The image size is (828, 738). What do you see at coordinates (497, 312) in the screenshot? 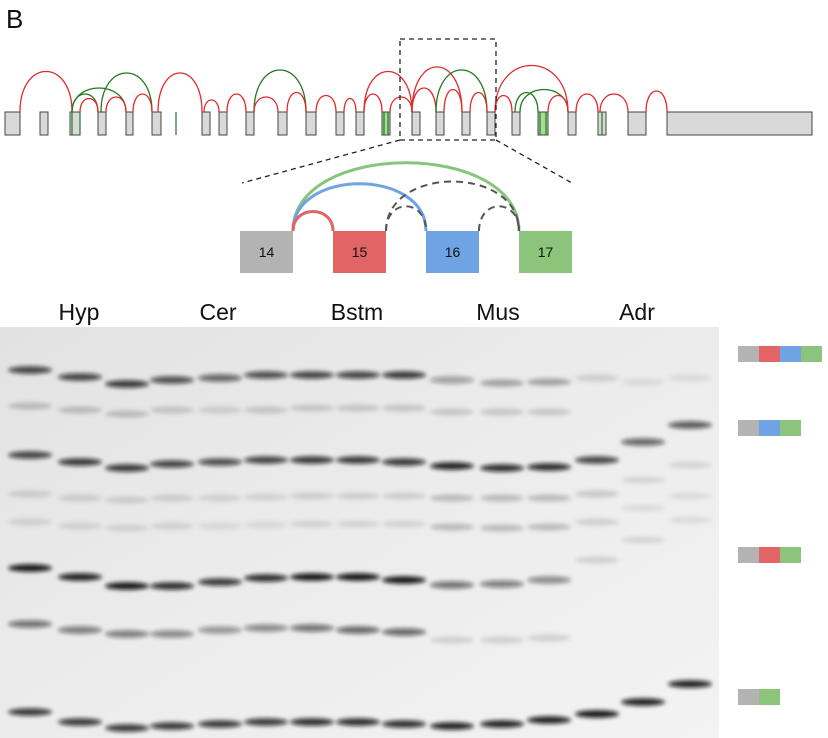
I see `lane-label-mus: Mus` at bounding box center [497, 312].